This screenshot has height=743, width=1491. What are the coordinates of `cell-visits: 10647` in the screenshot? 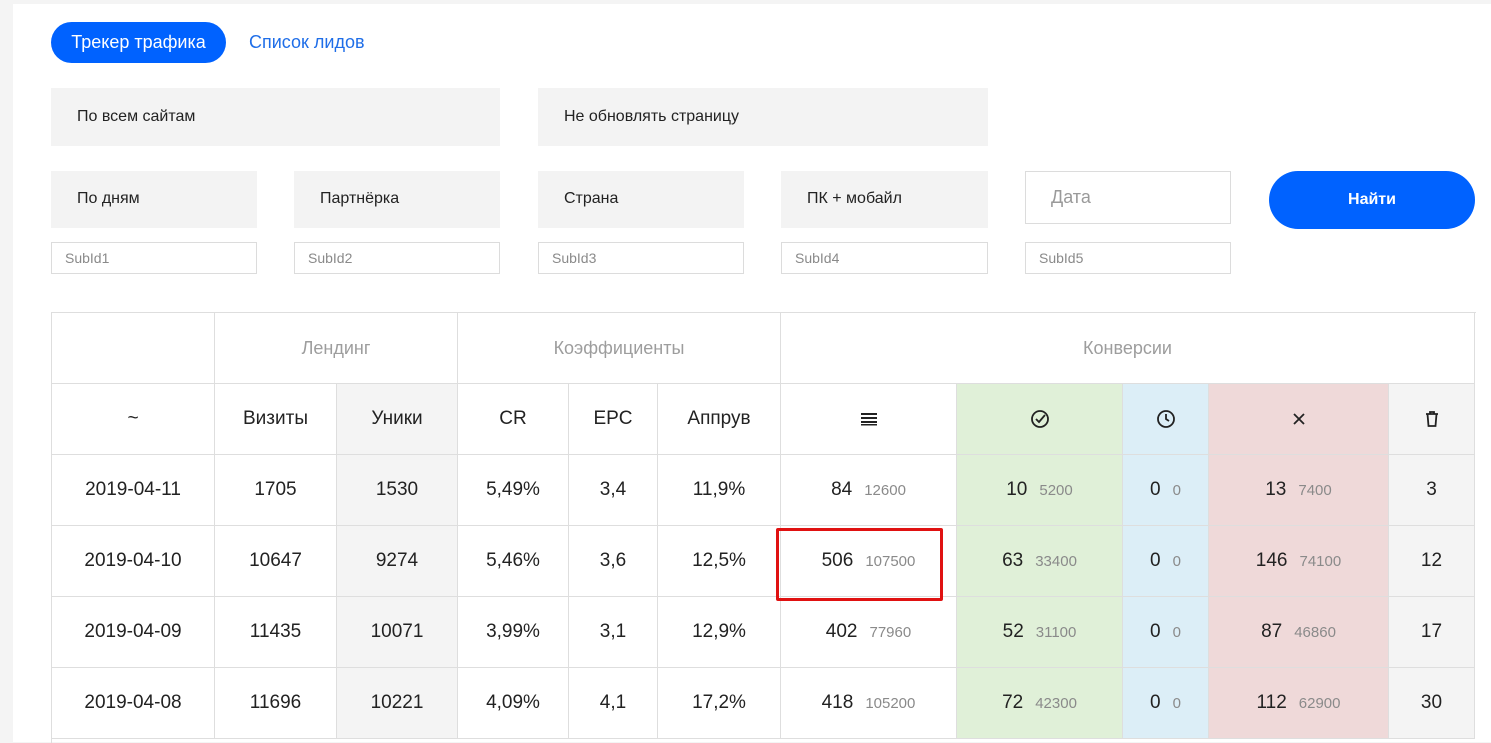 It's located at (276, 561).